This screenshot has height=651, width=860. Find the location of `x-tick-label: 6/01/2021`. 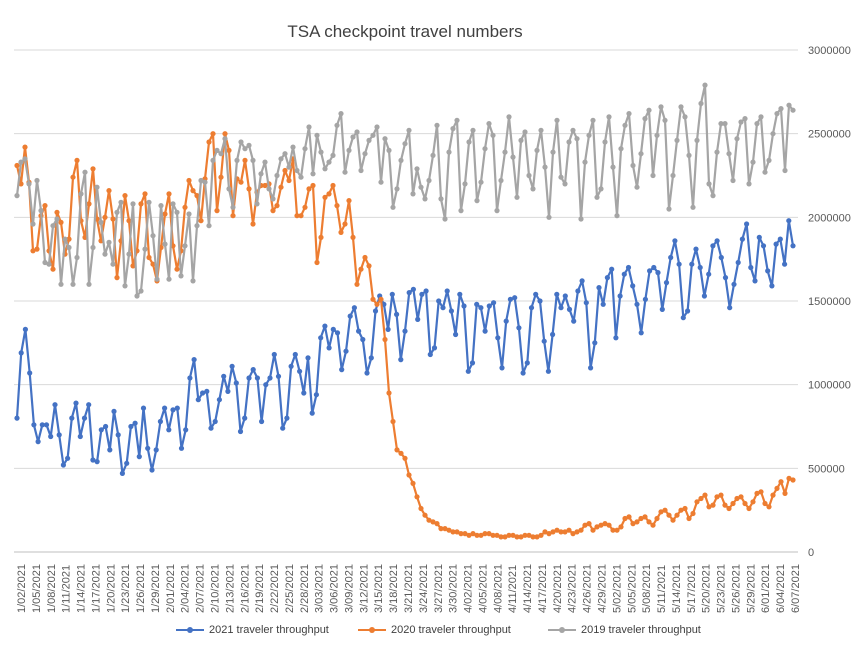

x-tick-label: 6/01/2021 is located at coordinates (766, 588).